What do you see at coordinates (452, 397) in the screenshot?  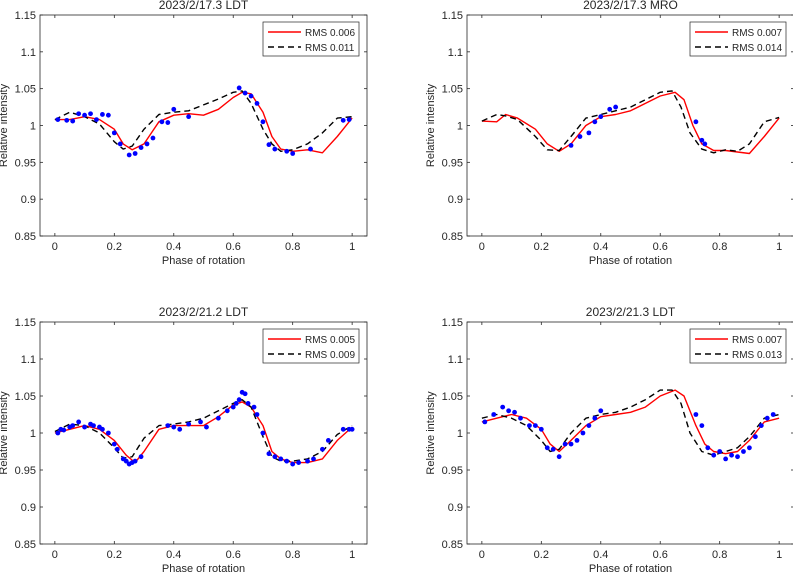 I see `y-tick-label: 1.05` at bounding box center [452, 397].